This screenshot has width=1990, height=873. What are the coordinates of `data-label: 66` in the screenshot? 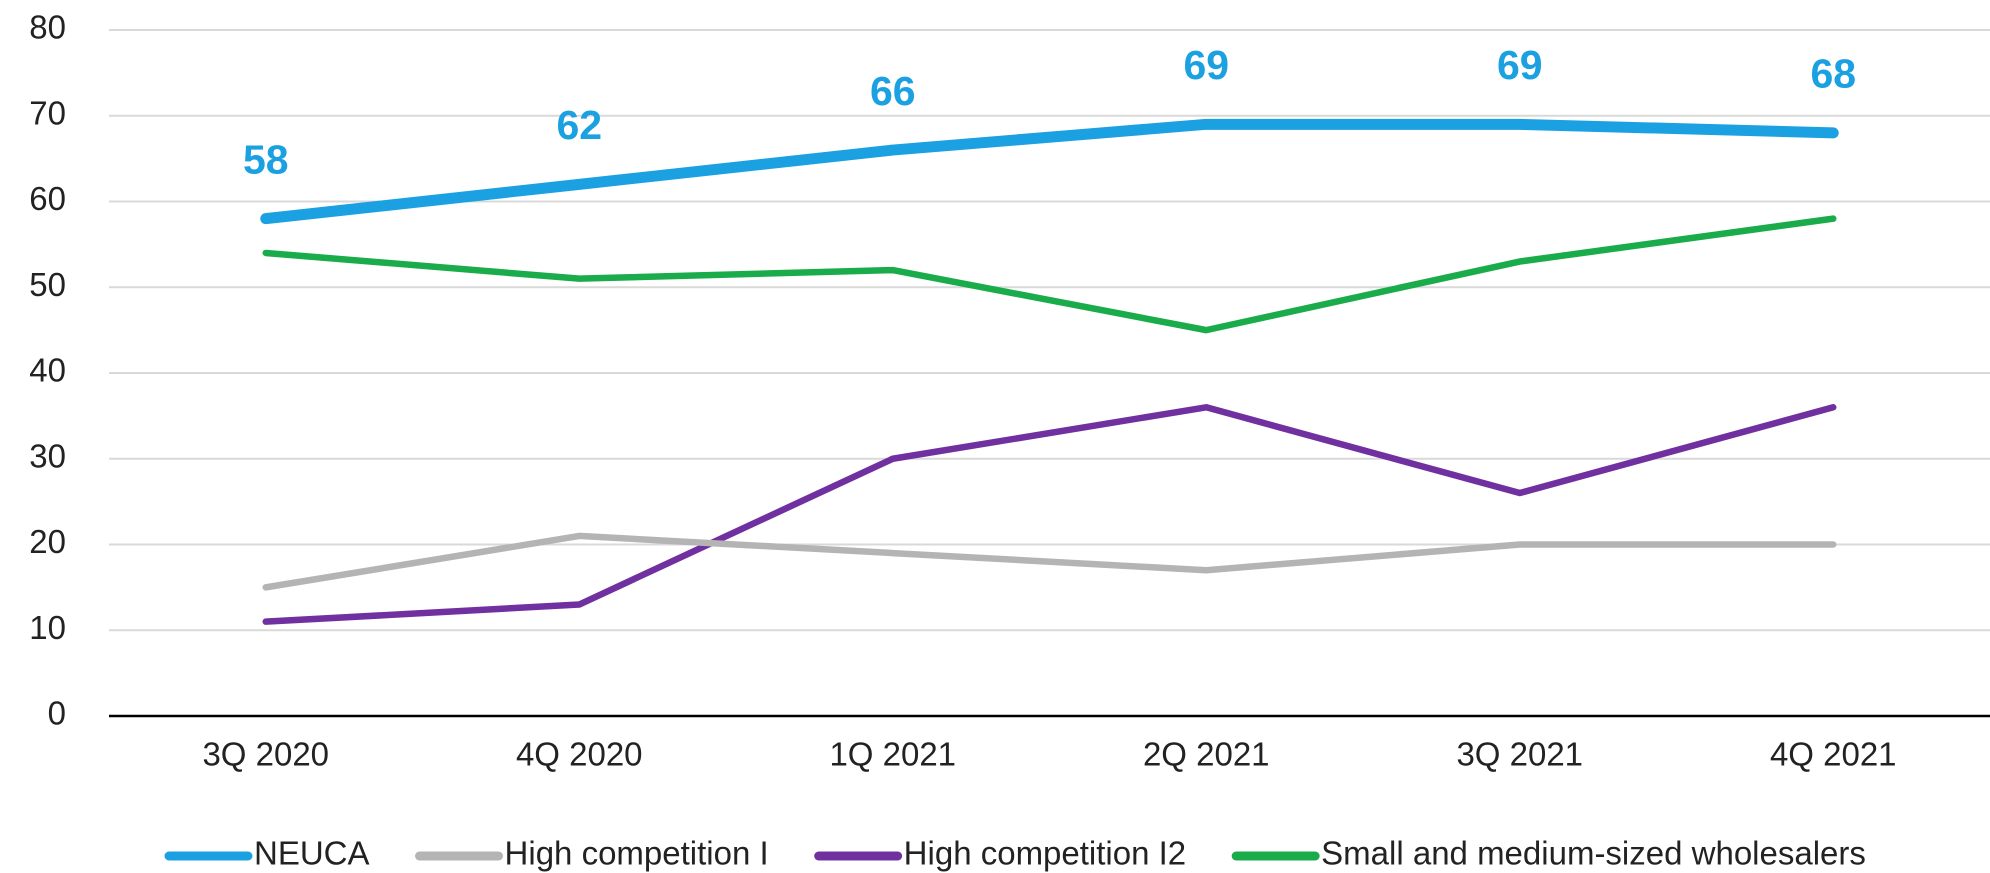 It's located at (893, 91).